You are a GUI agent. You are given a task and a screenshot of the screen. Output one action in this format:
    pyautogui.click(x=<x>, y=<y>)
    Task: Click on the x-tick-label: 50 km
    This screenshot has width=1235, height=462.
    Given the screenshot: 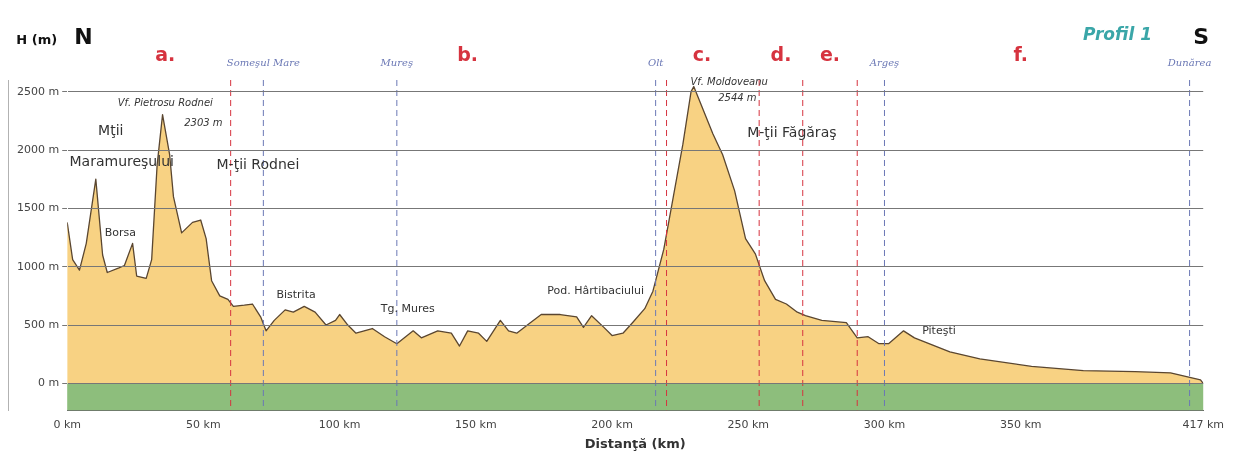 What is the action you would take?
    pyautogui.click(x=203, y=424)
    